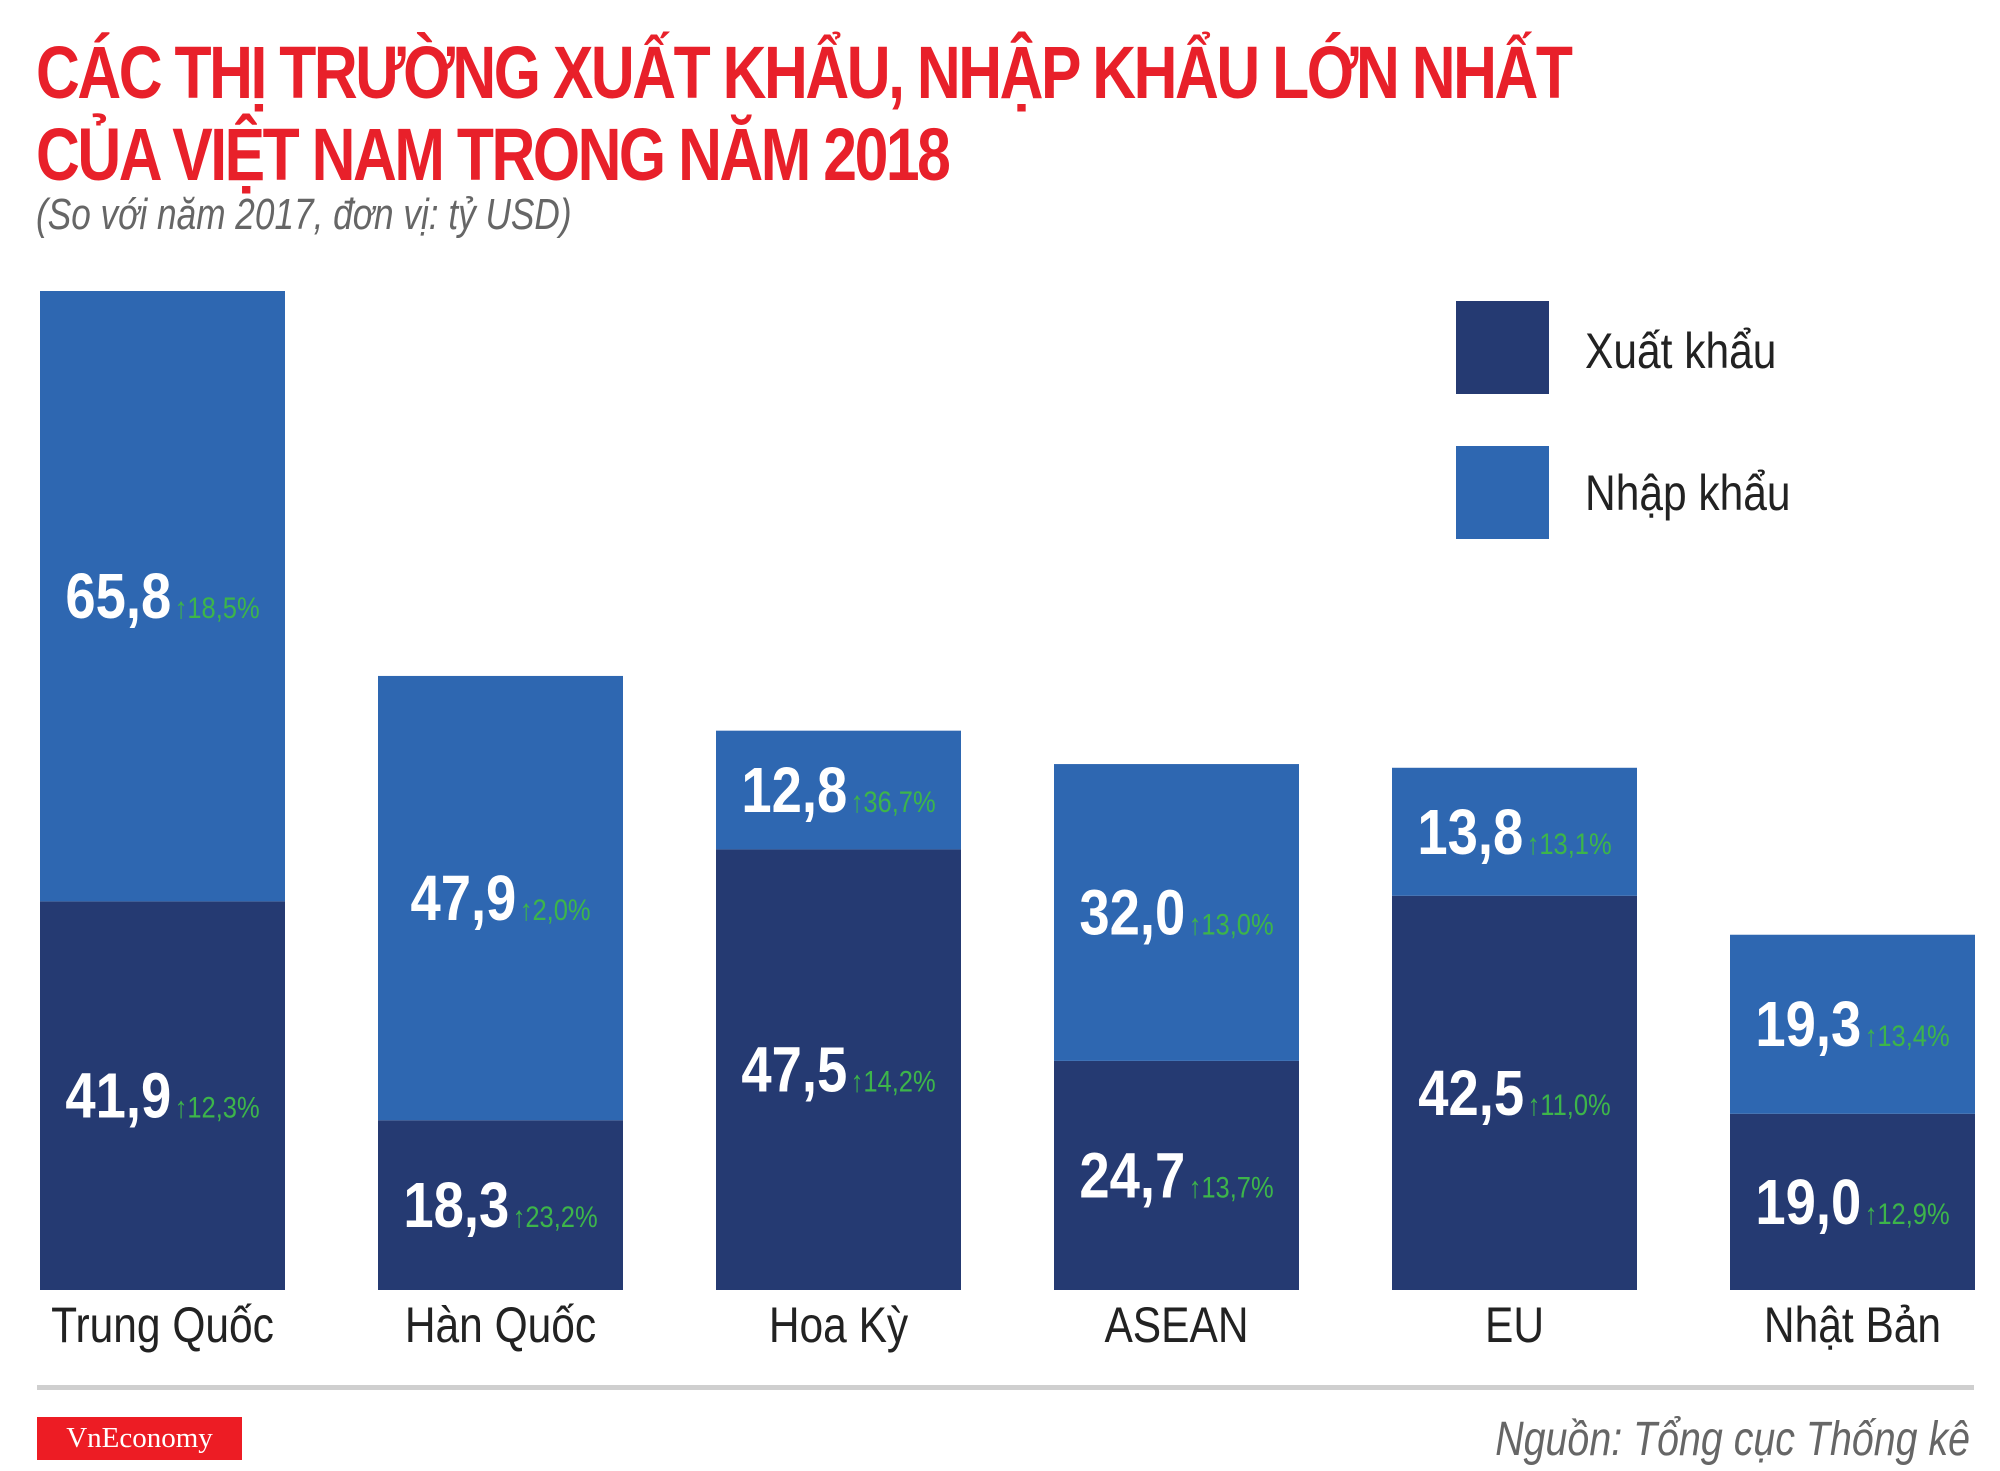 The width and height of the screenshot is (2000, 1471). I want to click on data-label: 18,3 ↑23,2%, so click(500, 1205).